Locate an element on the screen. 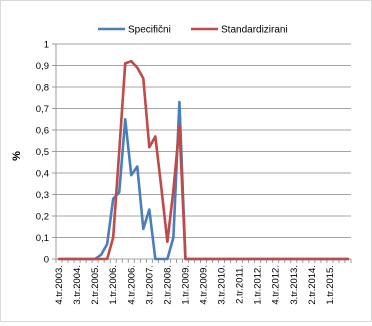 The height and width of the screenshot is (326, 372). x-tick-label: 1.tr.2015. is located at coordinates (330, 285).